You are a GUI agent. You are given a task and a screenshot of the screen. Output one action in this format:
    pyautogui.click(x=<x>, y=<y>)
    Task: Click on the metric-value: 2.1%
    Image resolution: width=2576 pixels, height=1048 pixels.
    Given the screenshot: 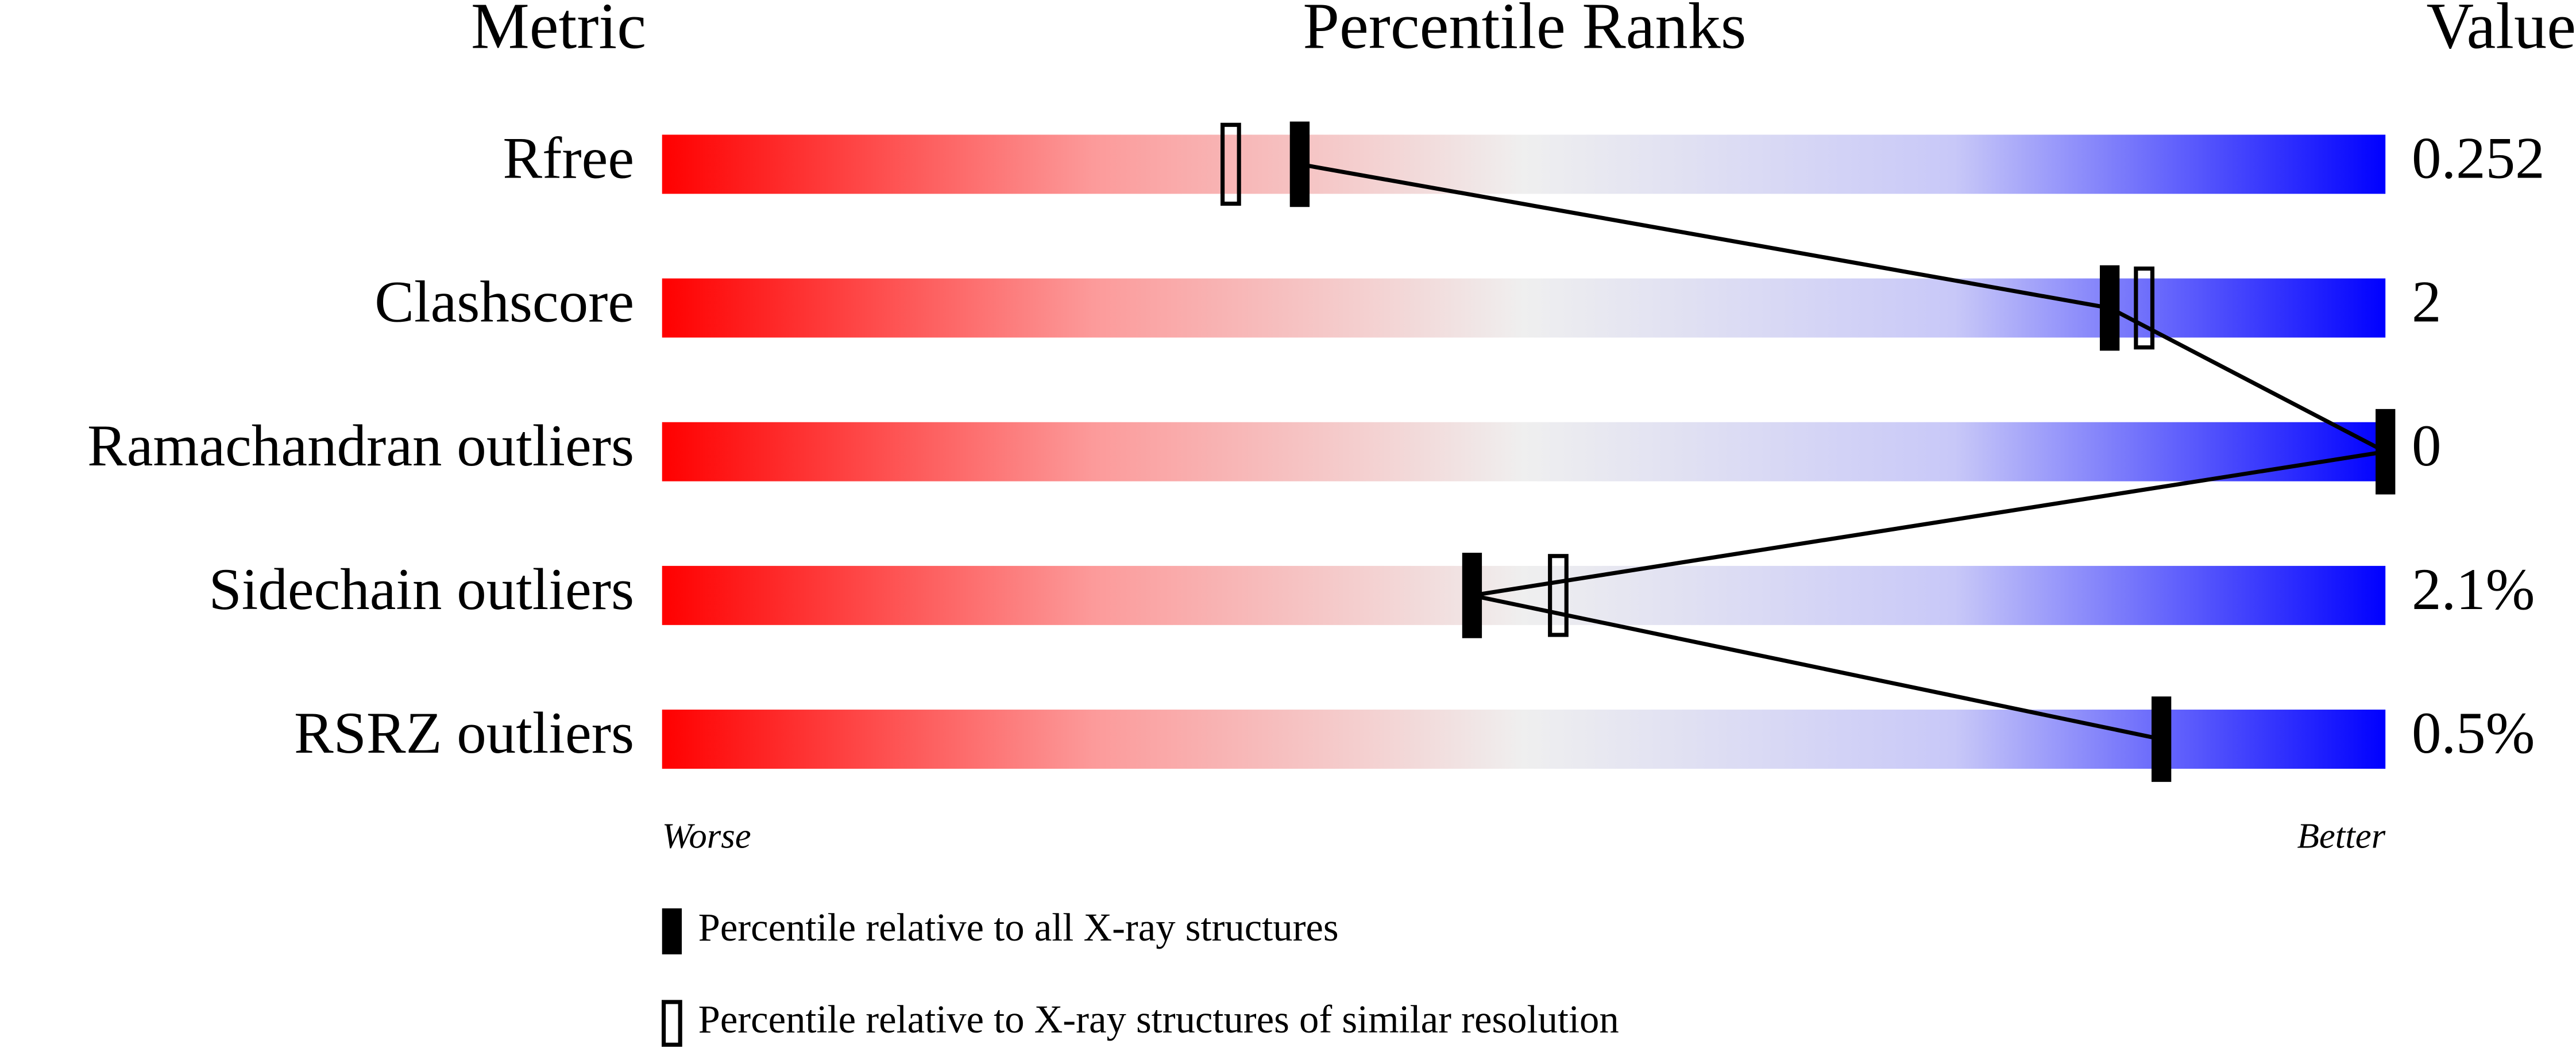 What is the action you would take?
    pyautogui.click(x=2473, y=589)
    